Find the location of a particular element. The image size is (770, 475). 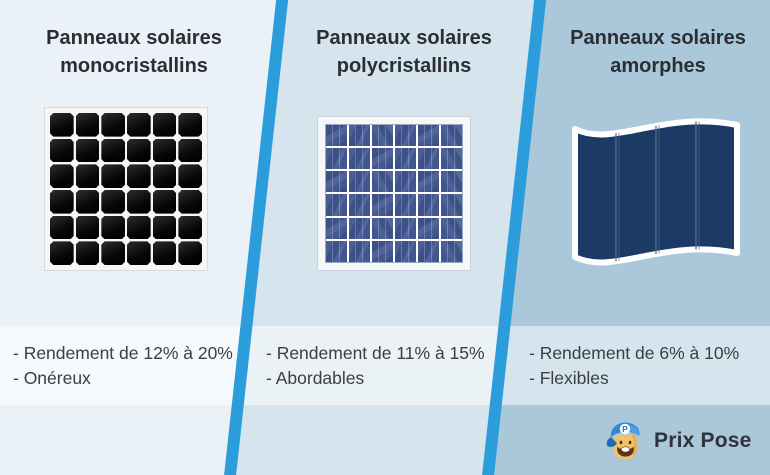

polycrystalline-cell-grid is located at coordinates (394, 193).